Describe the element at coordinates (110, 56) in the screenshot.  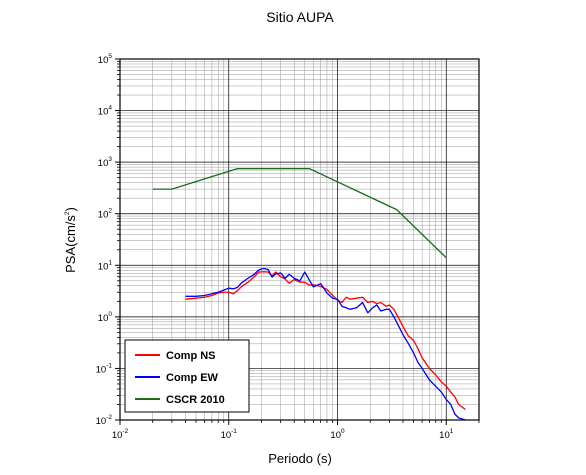
I see `y-tick-label-exponent: 5` at that location.